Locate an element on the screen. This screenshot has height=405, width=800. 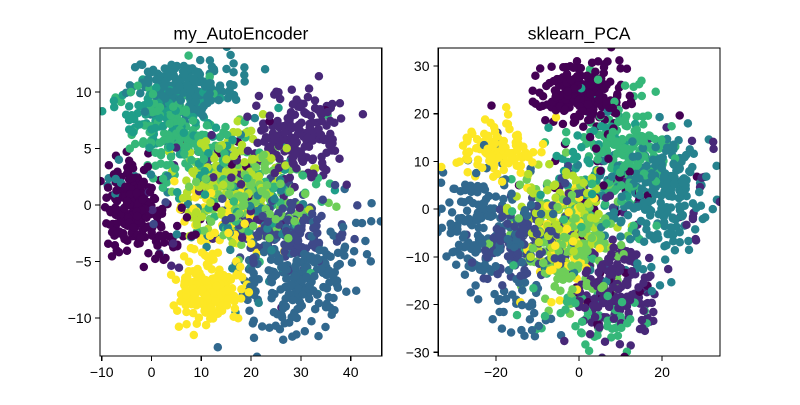
svg-text: sklearn_PCA is located at coordinates (579, 34).